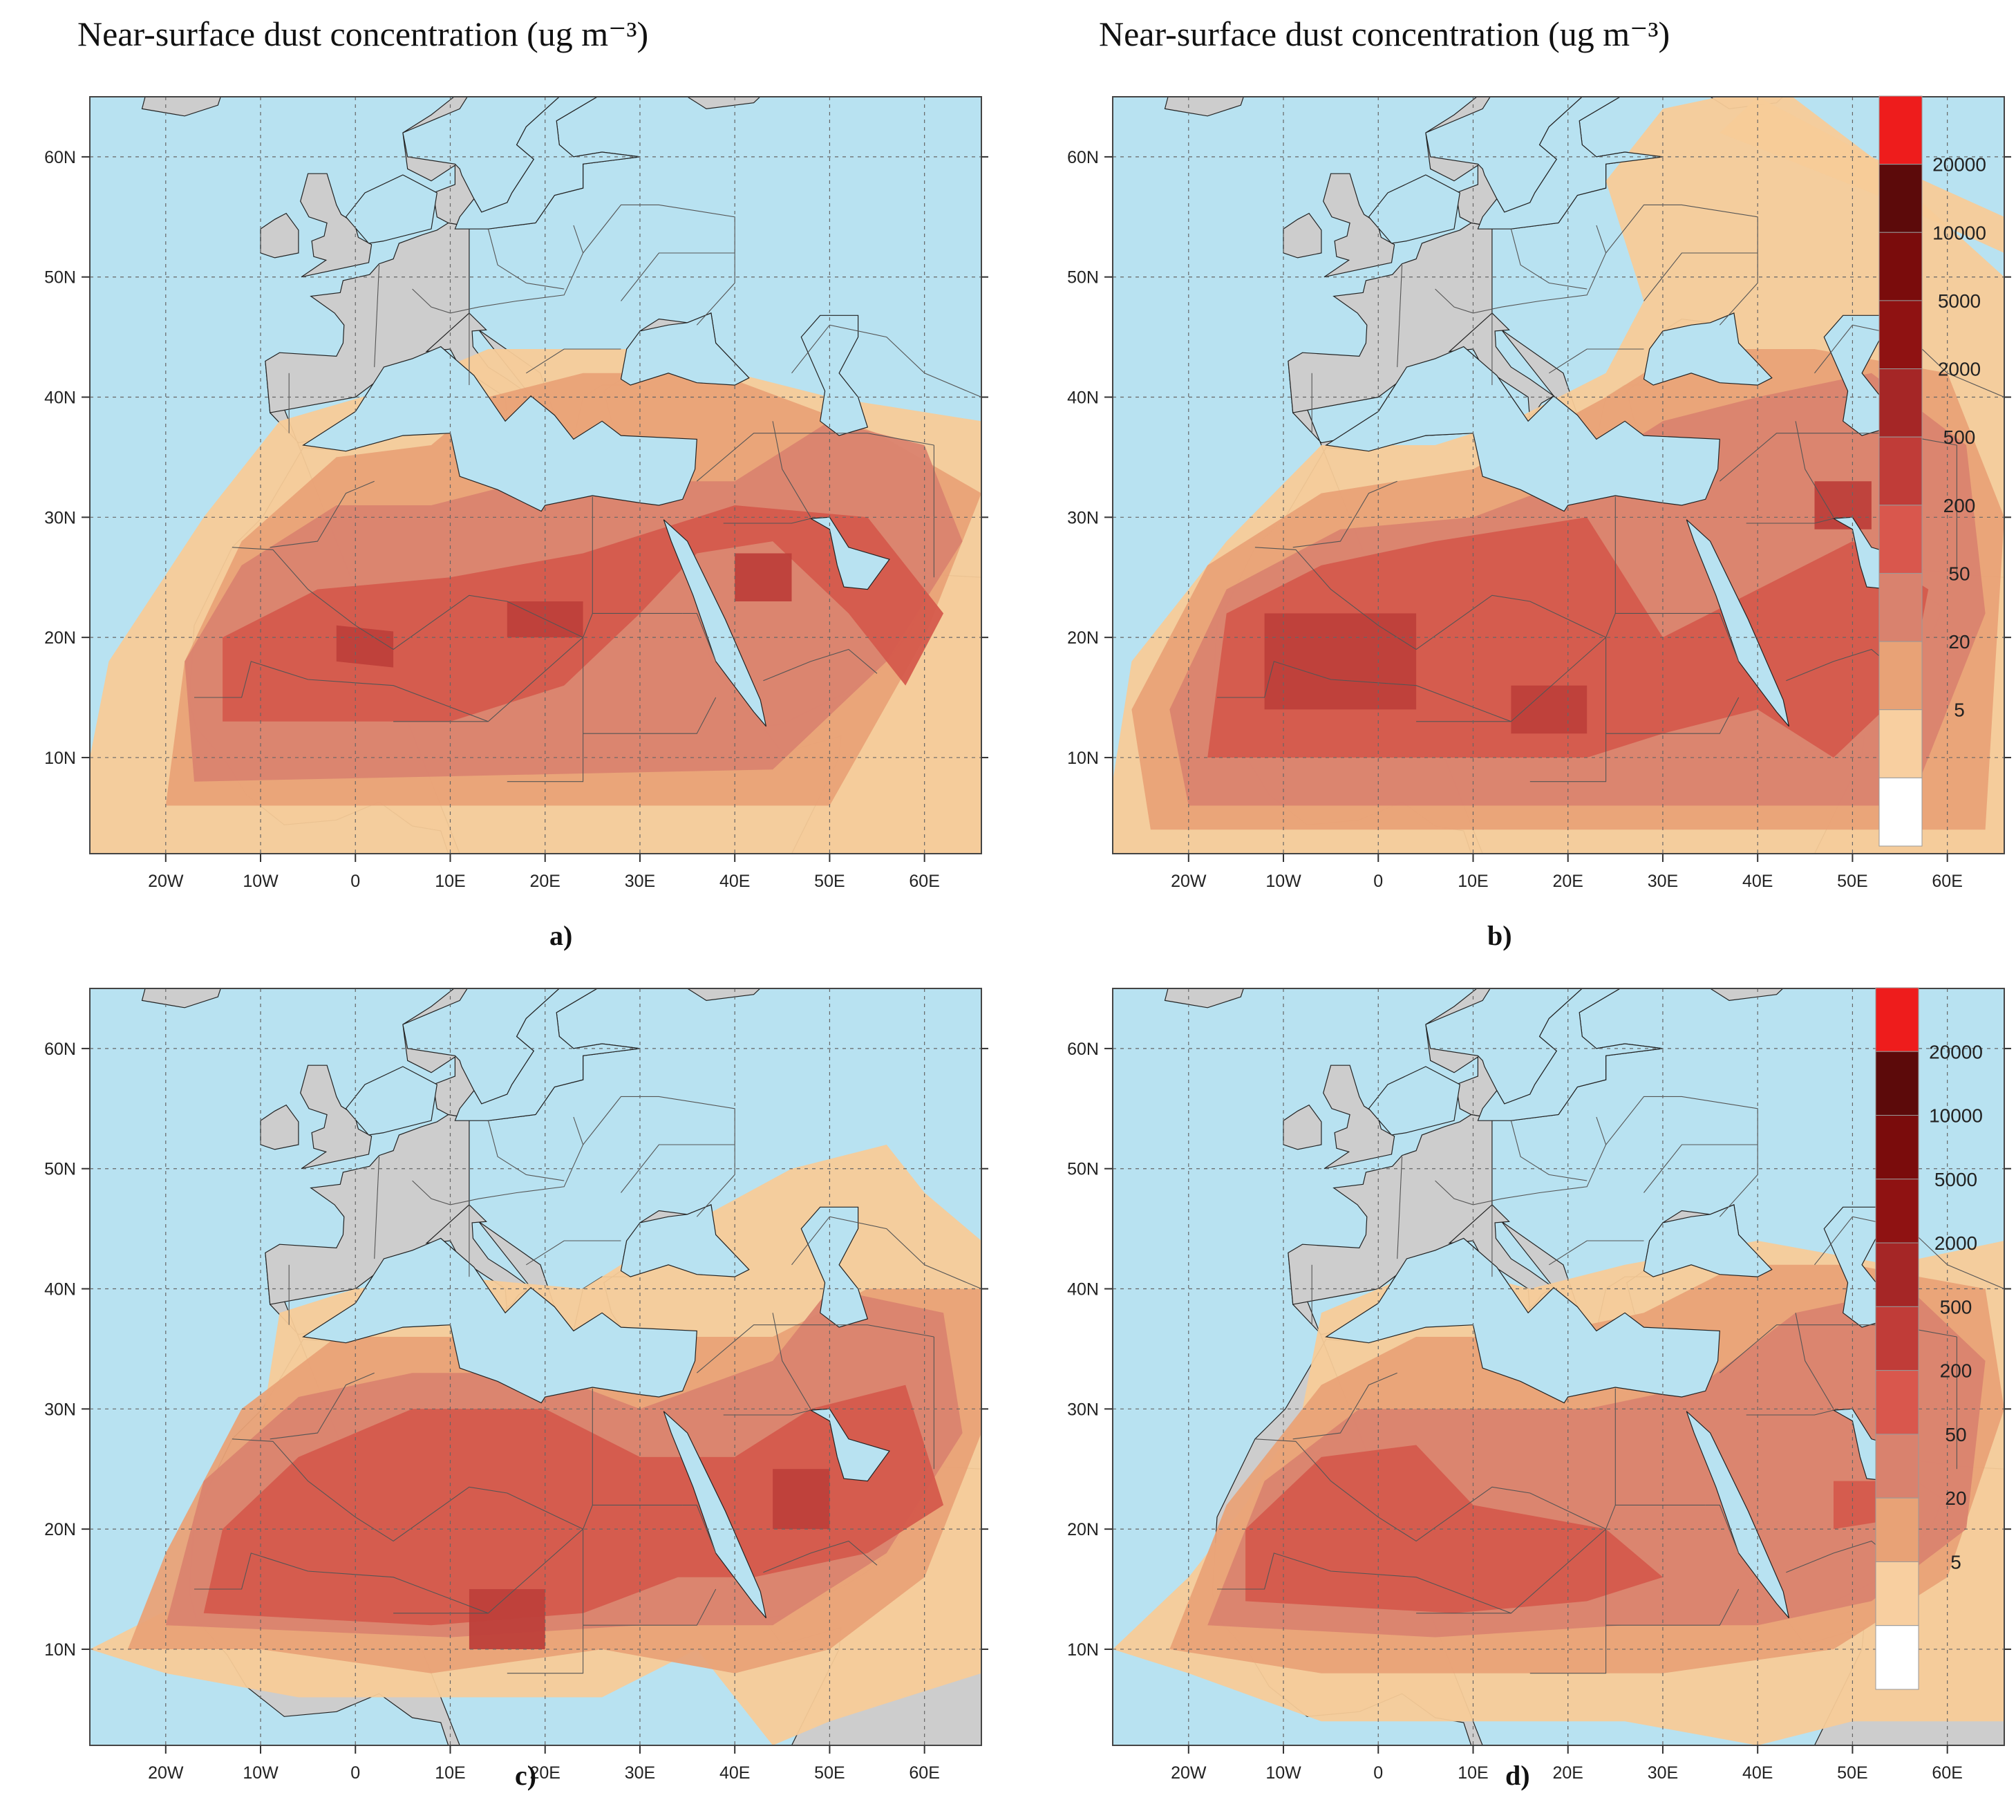  What do you see at coordinates (1956, 1243) in the screenshot?
I see `colorbar-label: 2000` at bounding box center [1956, 1243].